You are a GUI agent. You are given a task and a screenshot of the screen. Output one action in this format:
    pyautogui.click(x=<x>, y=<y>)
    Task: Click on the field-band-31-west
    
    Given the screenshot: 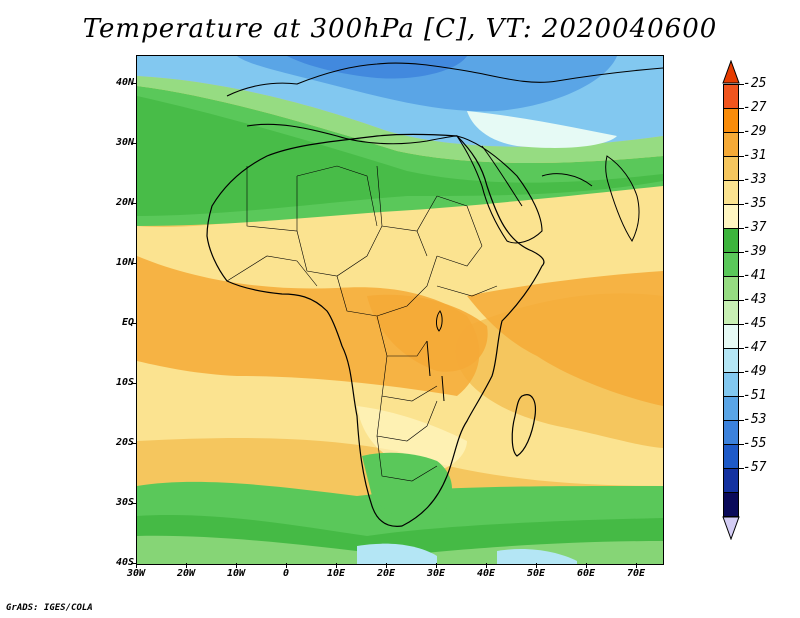 What is the action you would take?
    pyautogui.click(x=308, y=326)
    